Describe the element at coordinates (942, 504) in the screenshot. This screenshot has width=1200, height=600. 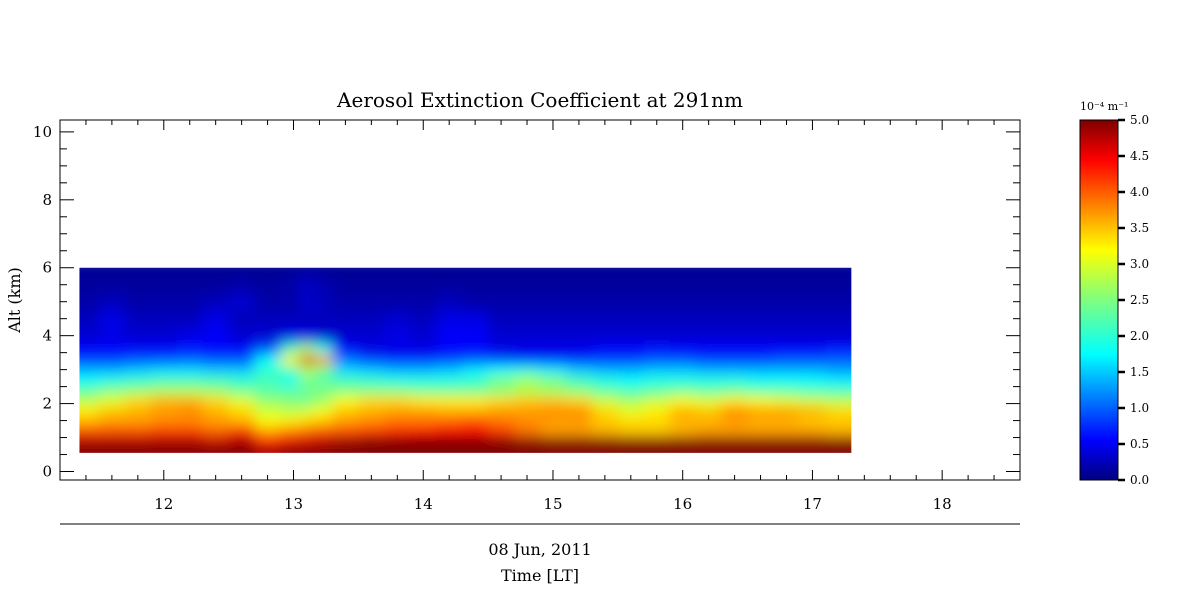
I see `x-tick-label: 18` at that location.